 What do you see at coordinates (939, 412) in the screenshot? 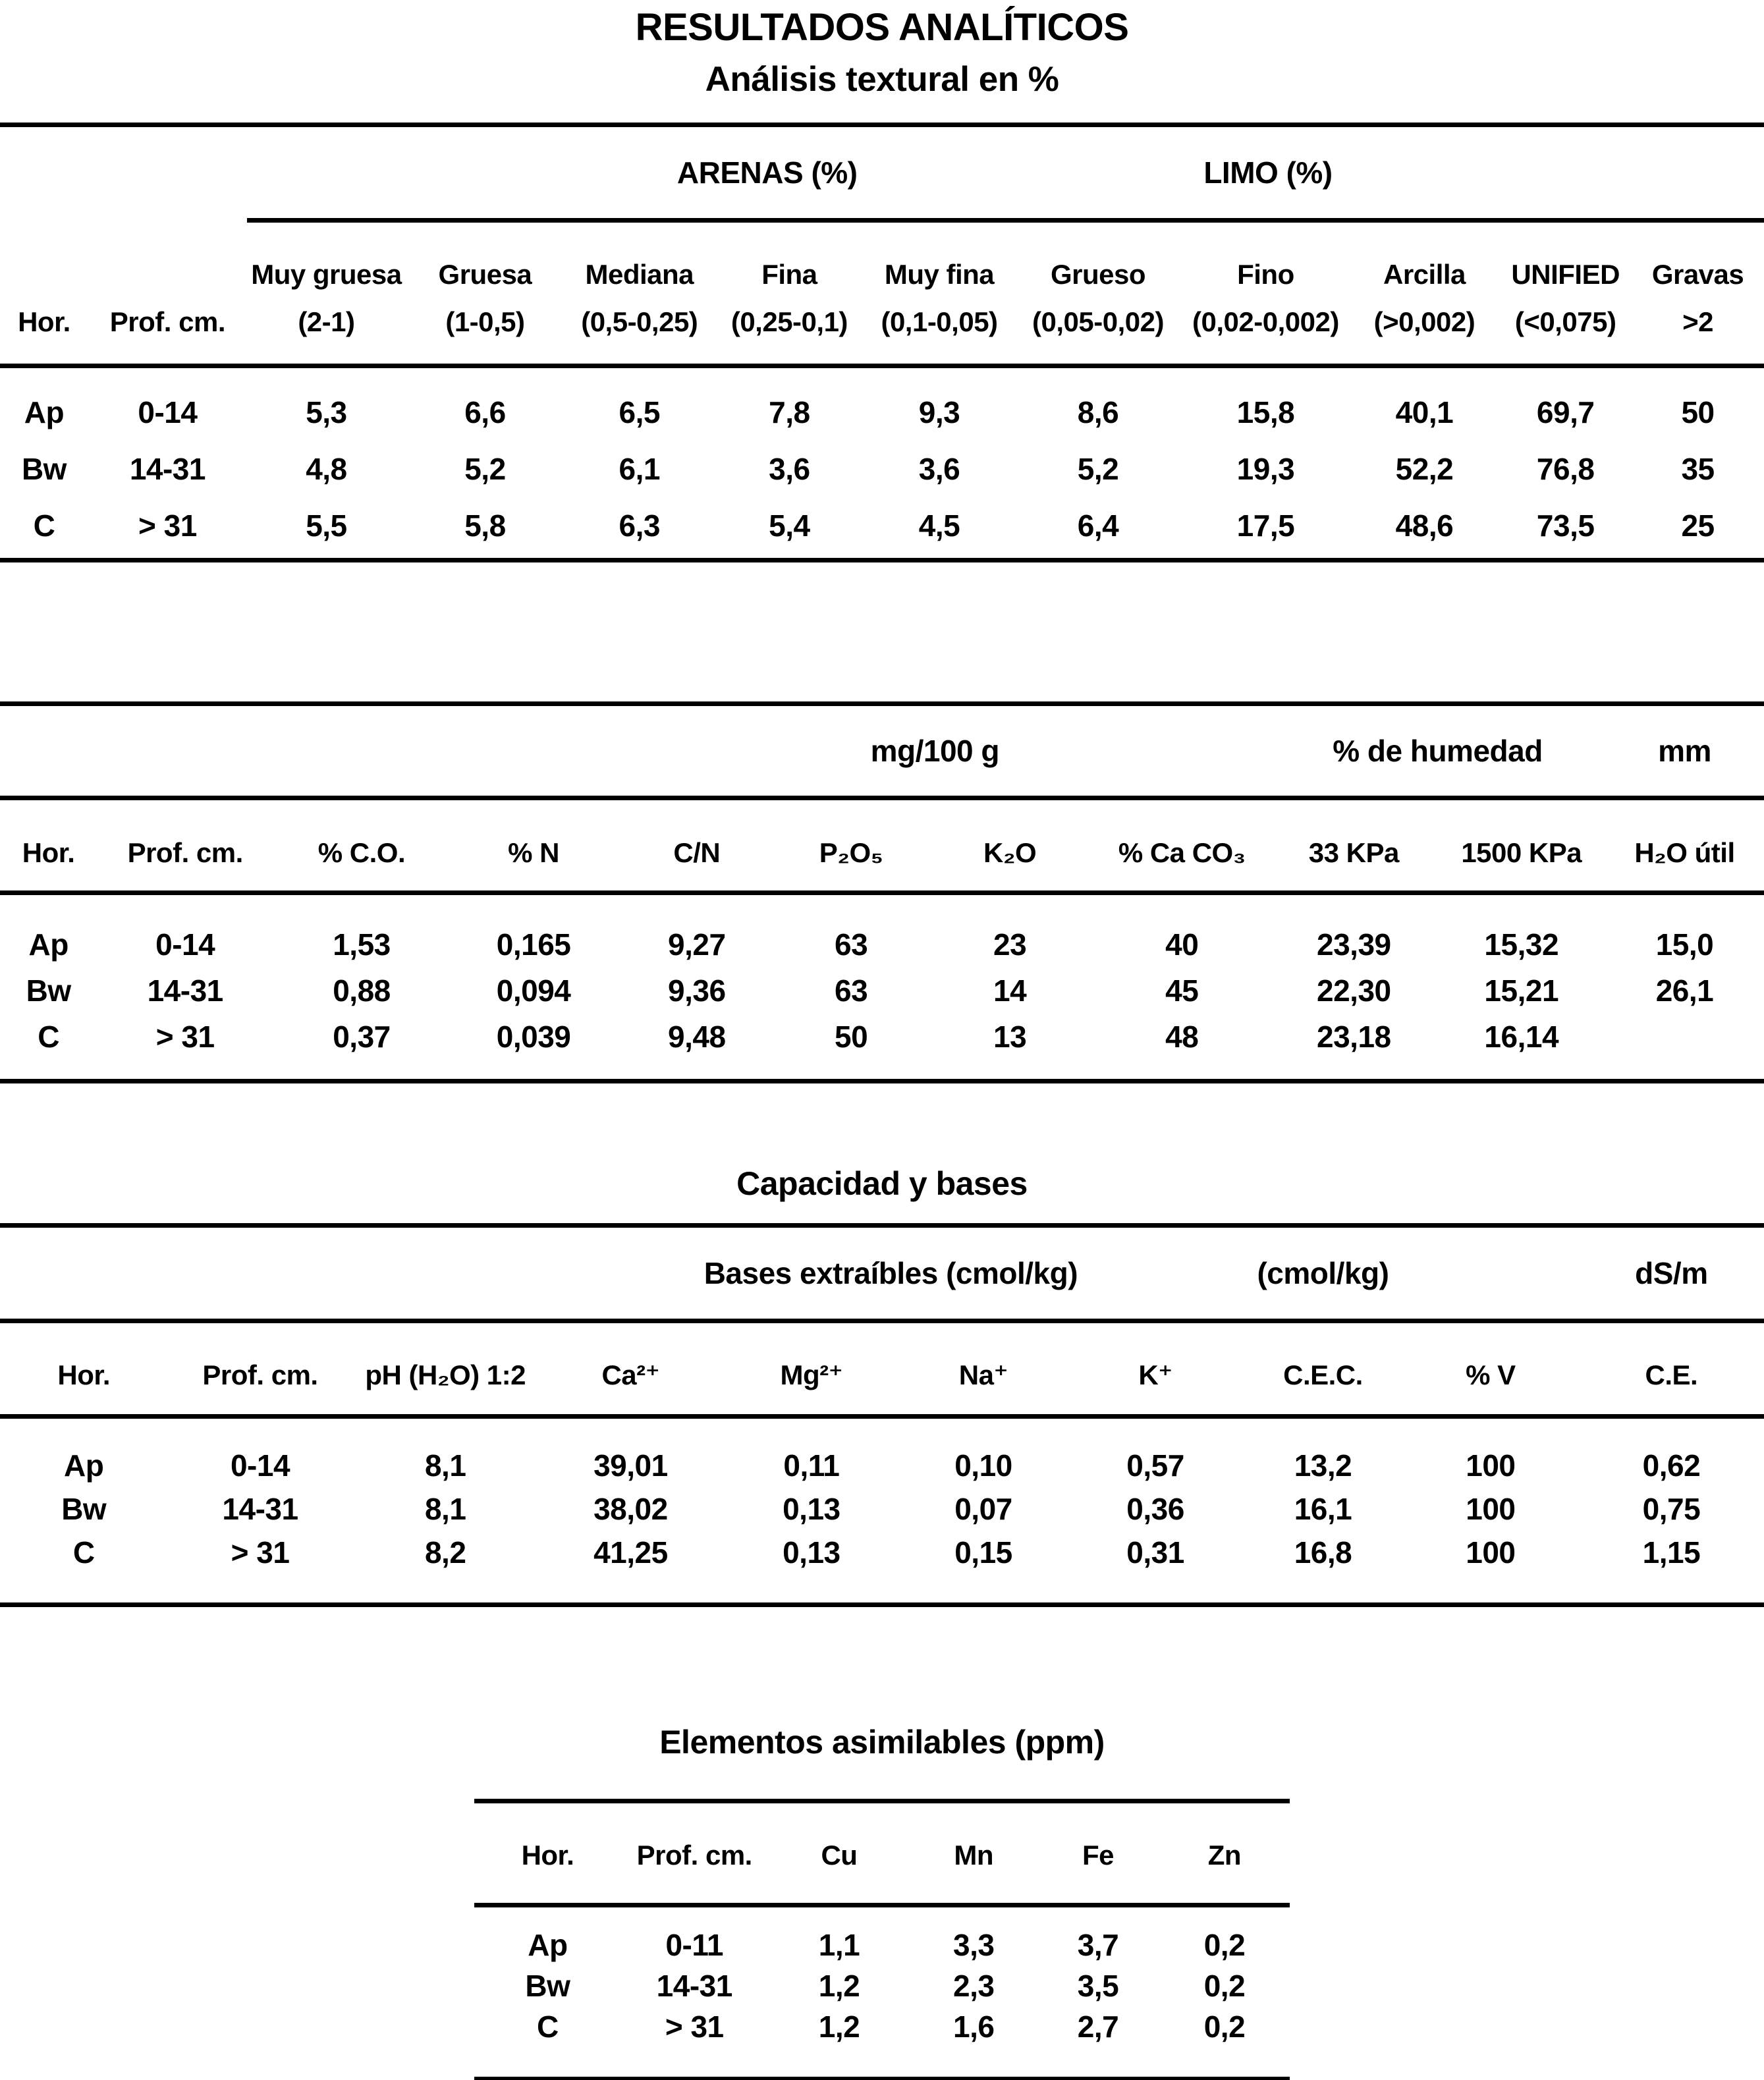
I see `table-cell: 9,3` at bounding box center [939, 412].